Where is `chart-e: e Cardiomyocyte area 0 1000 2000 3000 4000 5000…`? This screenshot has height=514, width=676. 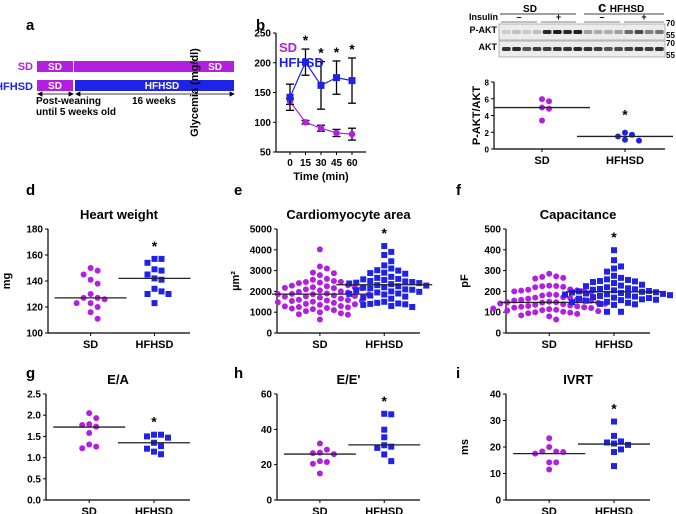 chart-e: e Cardiomyocyte area 0 1000 2000 3000 4000 5000… is located at coordinates (331, 266).